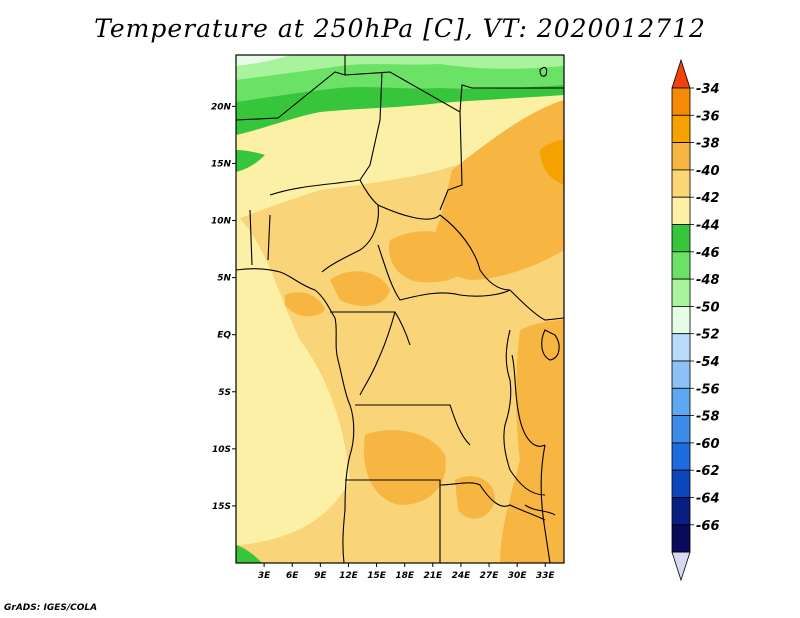  Describe the element at coordinates (251, 237) in the screenshot. I see `boundary-togo` at that location.